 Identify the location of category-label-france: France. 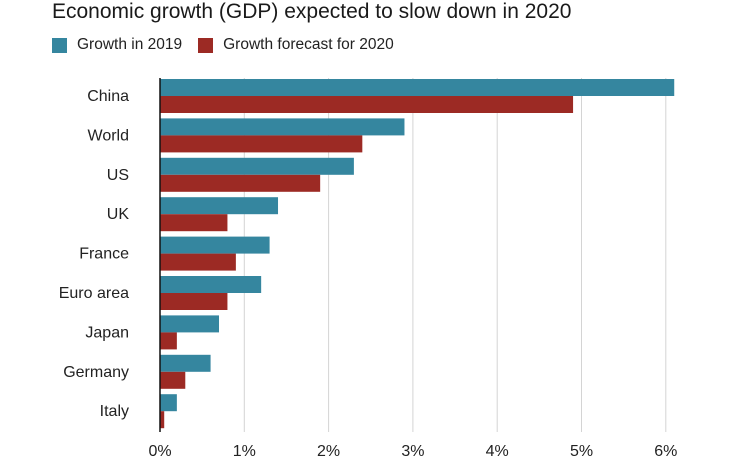
(104, 254).